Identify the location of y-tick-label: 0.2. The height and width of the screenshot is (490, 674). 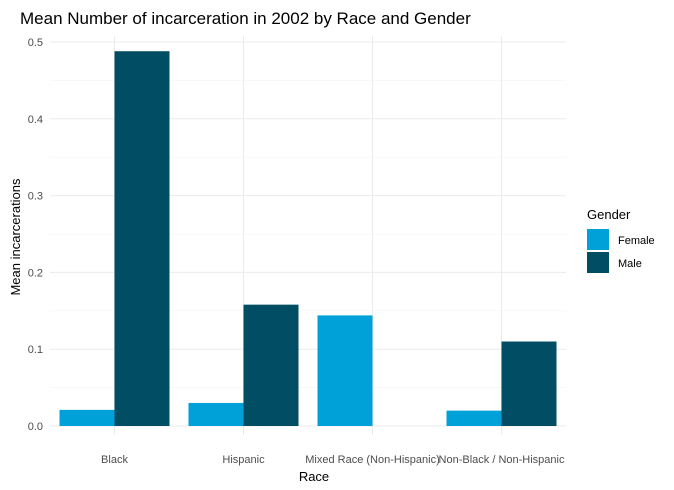
(35, 273).